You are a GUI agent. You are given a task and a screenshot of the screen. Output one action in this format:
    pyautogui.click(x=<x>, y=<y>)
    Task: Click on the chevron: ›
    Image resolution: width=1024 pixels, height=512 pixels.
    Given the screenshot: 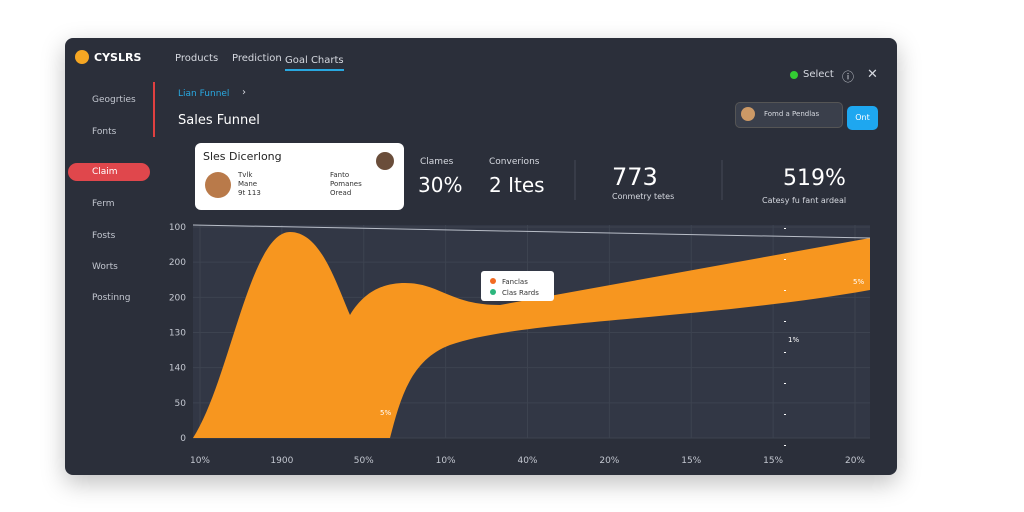 What is the action you would take?
    pyautogui.click(x=244, y=92)
    